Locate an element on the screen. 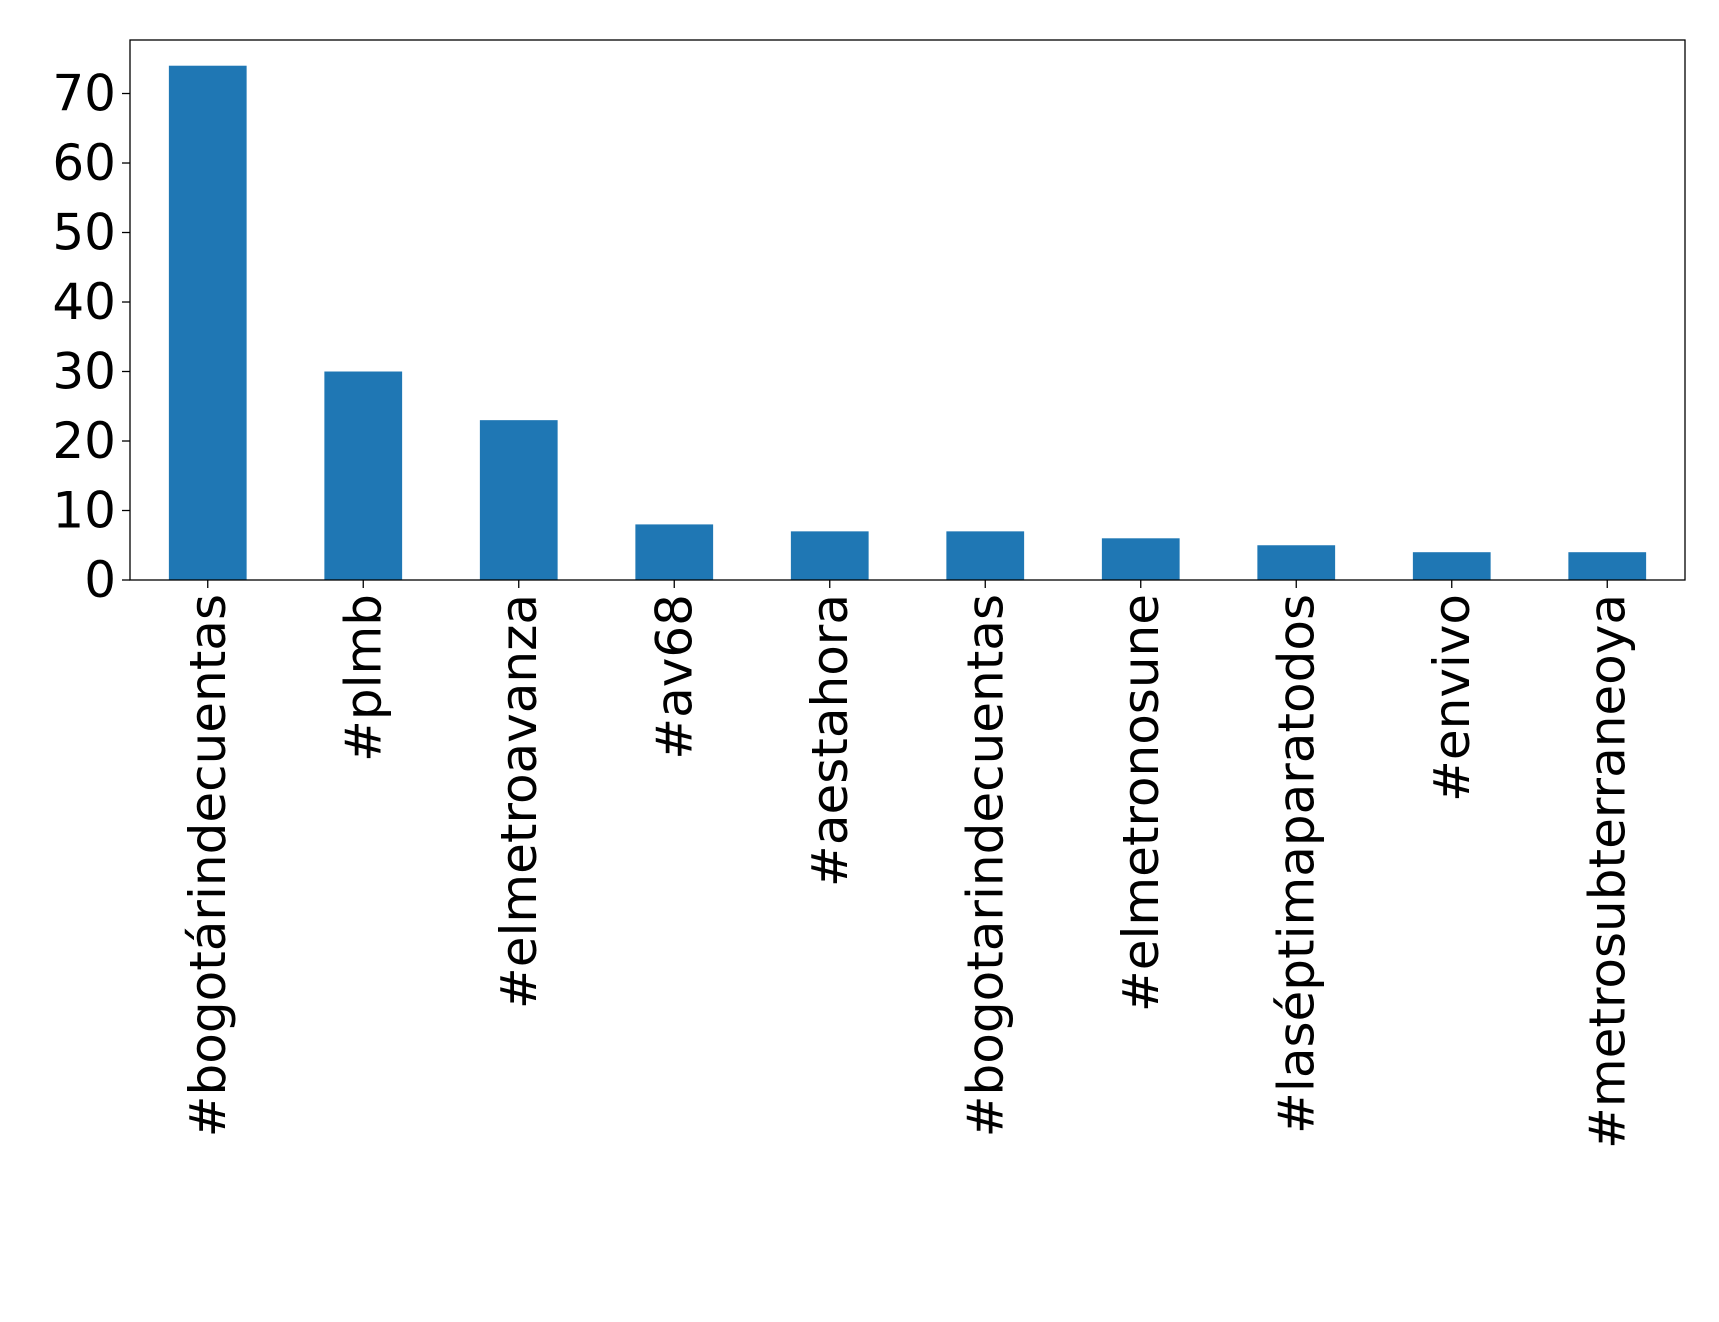  x-tick-label: #laséptimaparatodos is located at coordinates (1296, 864).